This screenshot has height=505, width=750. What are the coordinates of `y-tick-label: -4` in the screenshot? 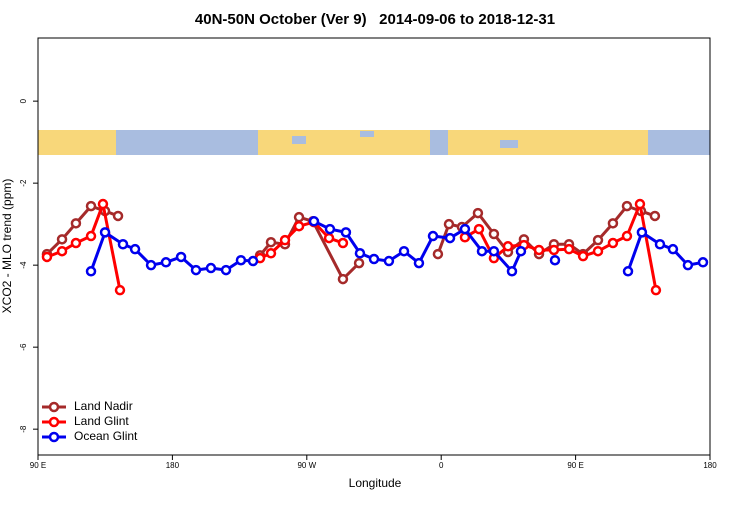 It's located at (23, 265).